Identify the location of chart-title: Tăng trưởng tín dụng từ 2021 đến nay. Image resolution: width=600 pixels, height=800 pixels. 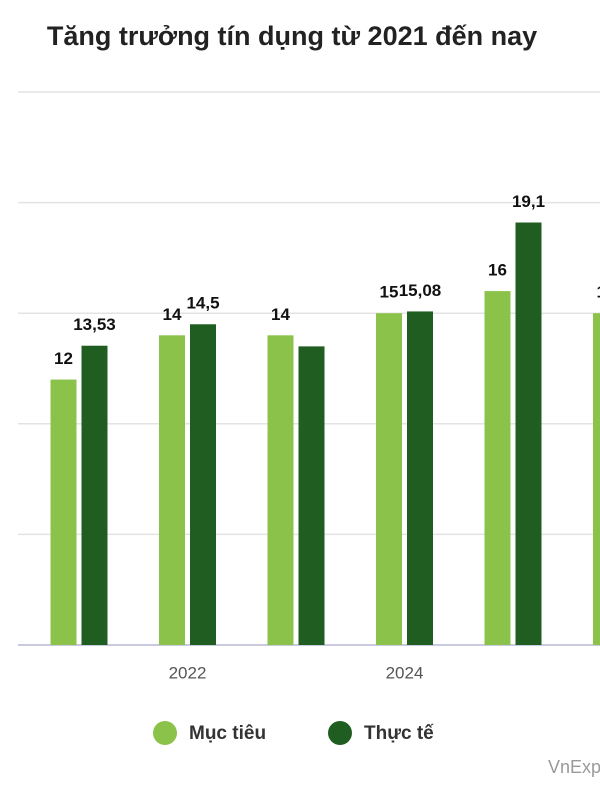
(292, 36).